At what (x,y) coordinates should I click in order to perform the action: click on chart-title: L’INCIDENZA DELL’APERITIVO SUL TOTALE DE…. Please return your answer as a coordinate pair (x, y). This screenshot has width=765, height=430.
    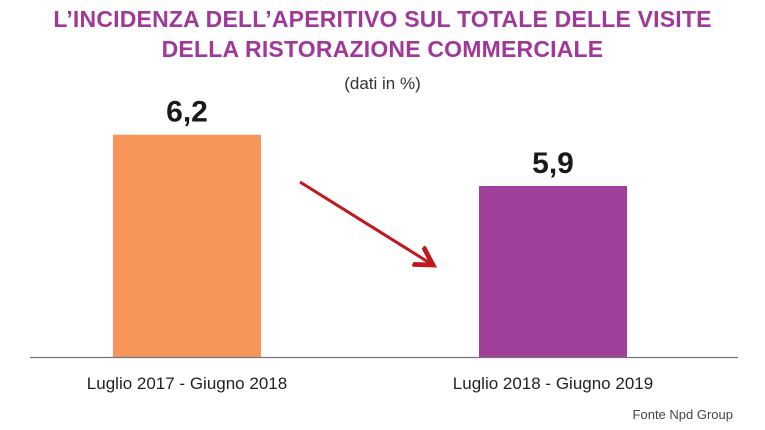
    Looking at the image, I should click on (382, 34).